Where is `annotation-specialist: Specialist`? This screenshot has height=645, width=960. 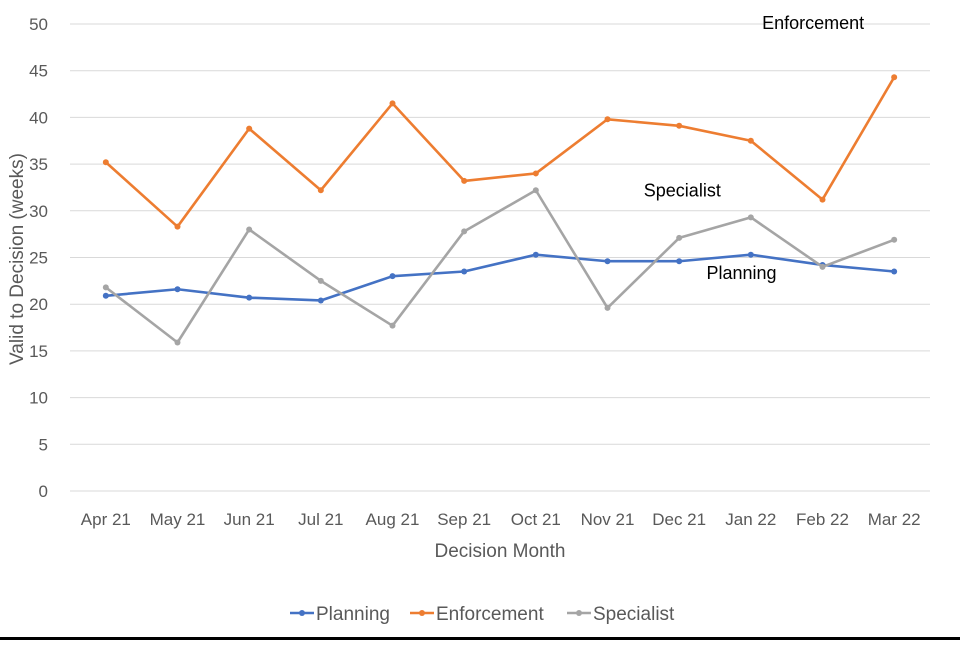
annotation-specialist: Specialist is located at coordinates (682, 190).